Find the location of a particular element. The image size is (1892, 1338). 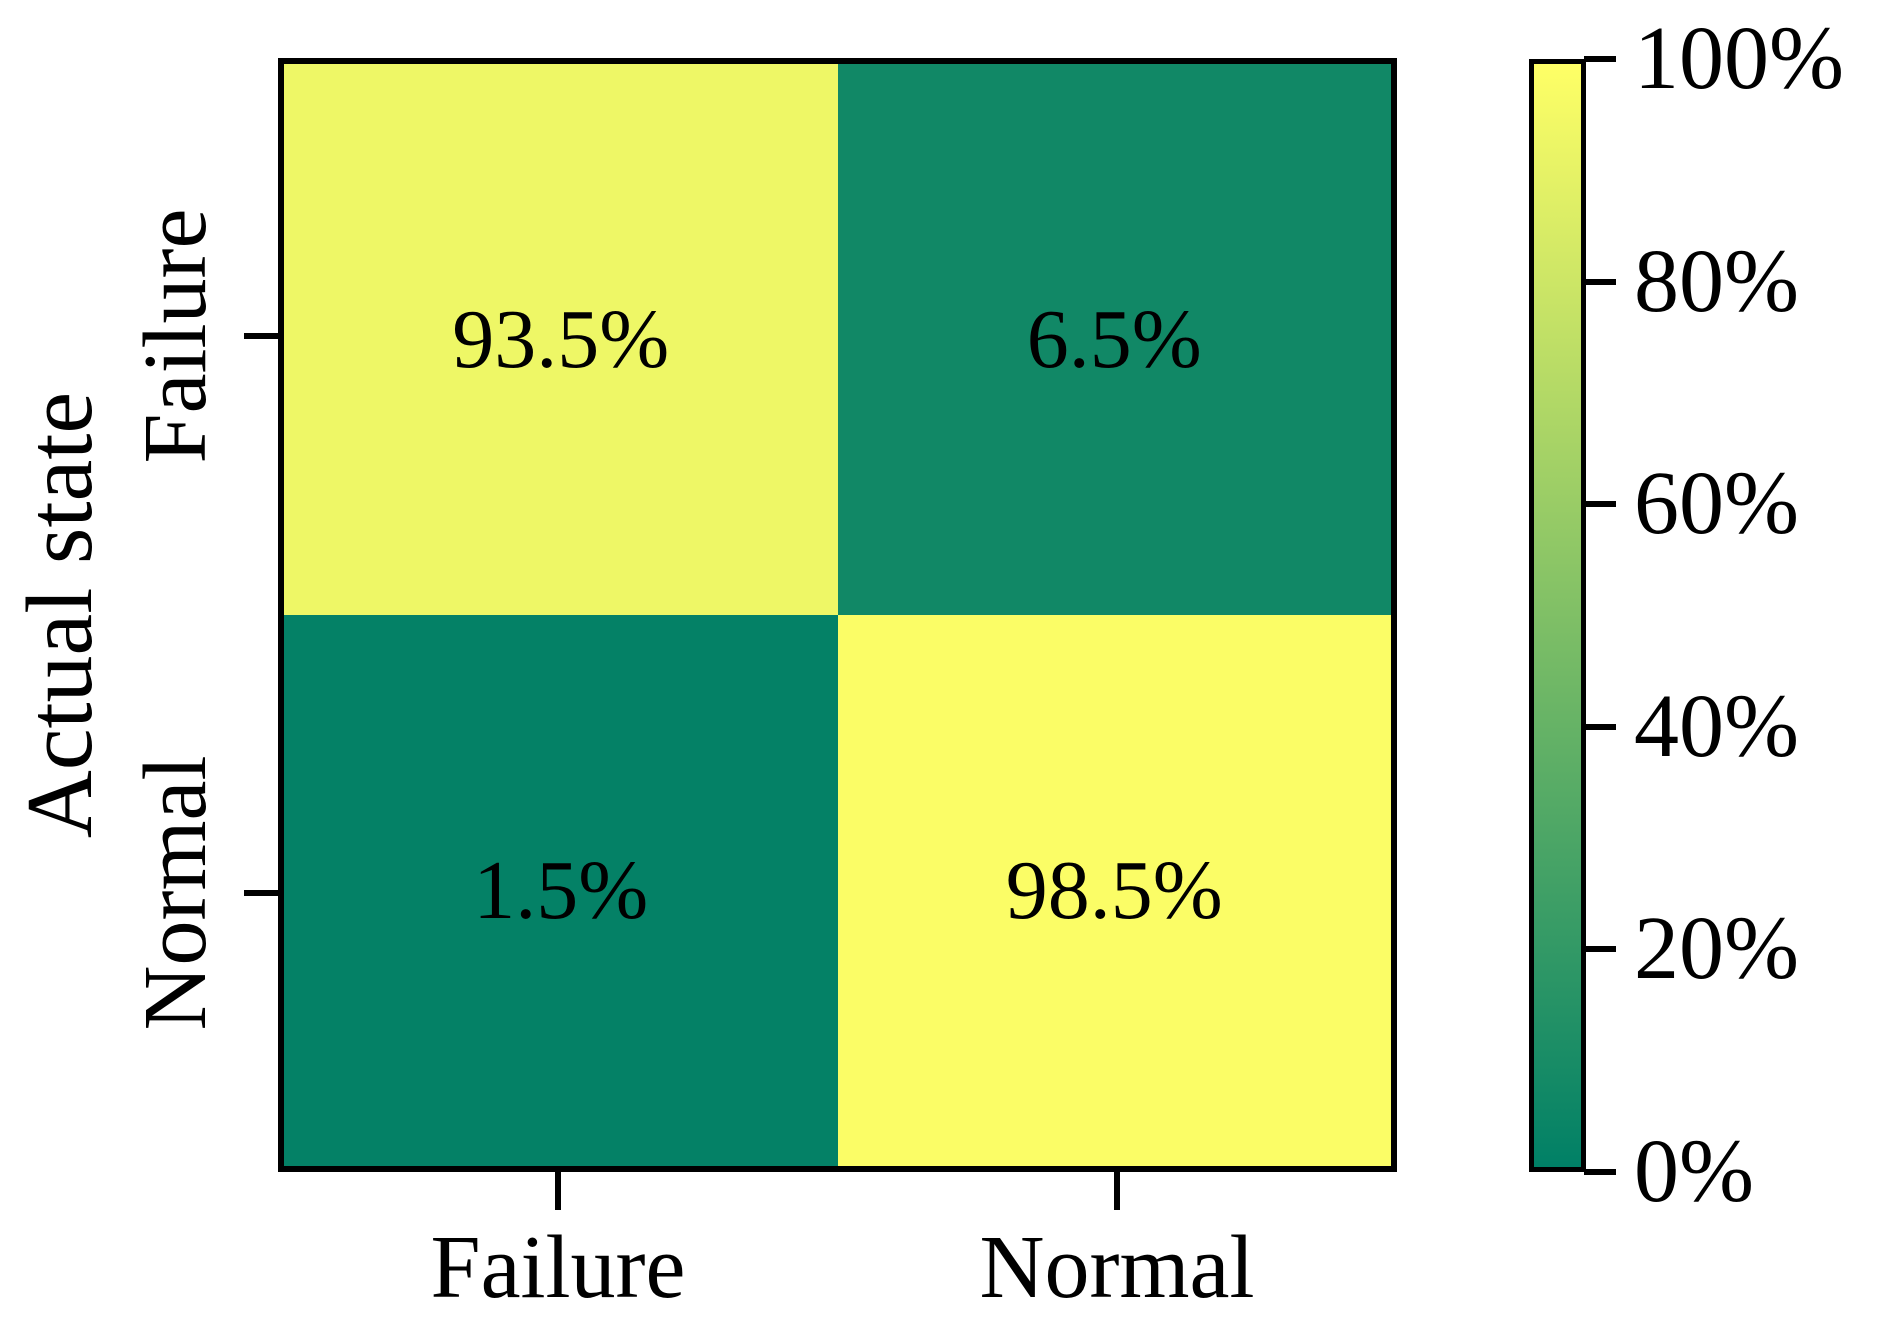

y-tick-label-normal: Normal is located at coordinates (175, 893).